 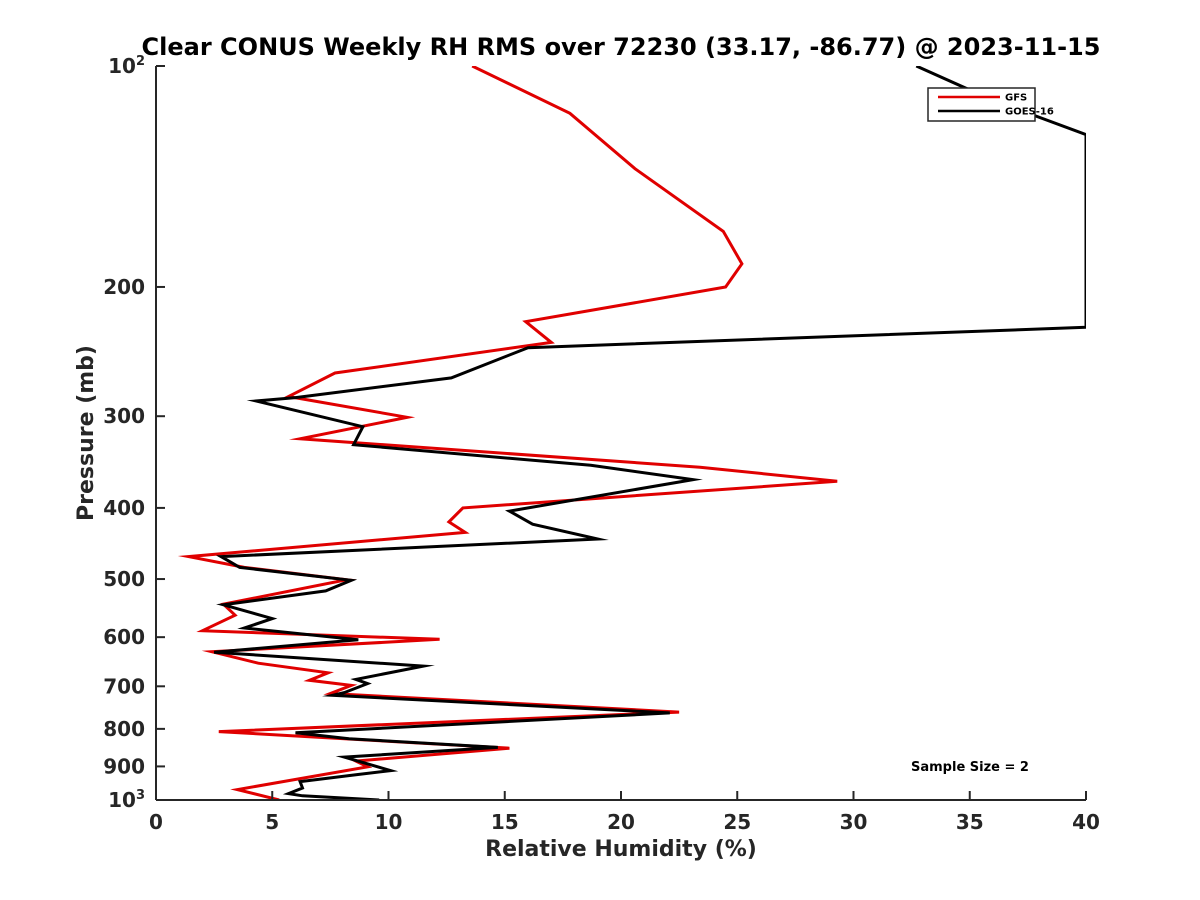 What do you see at coordinates (156, 822) in the screenshot?
I see `x-tick-label: 0` at bounding box center [156, 822].